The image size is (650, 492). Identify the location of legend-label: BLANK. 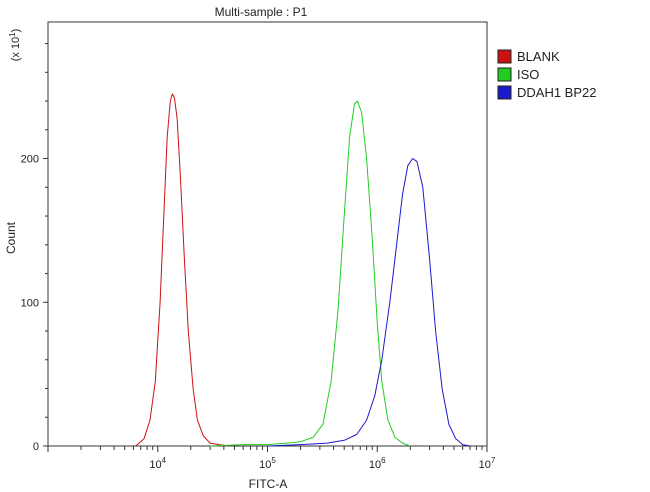
(538, 56).